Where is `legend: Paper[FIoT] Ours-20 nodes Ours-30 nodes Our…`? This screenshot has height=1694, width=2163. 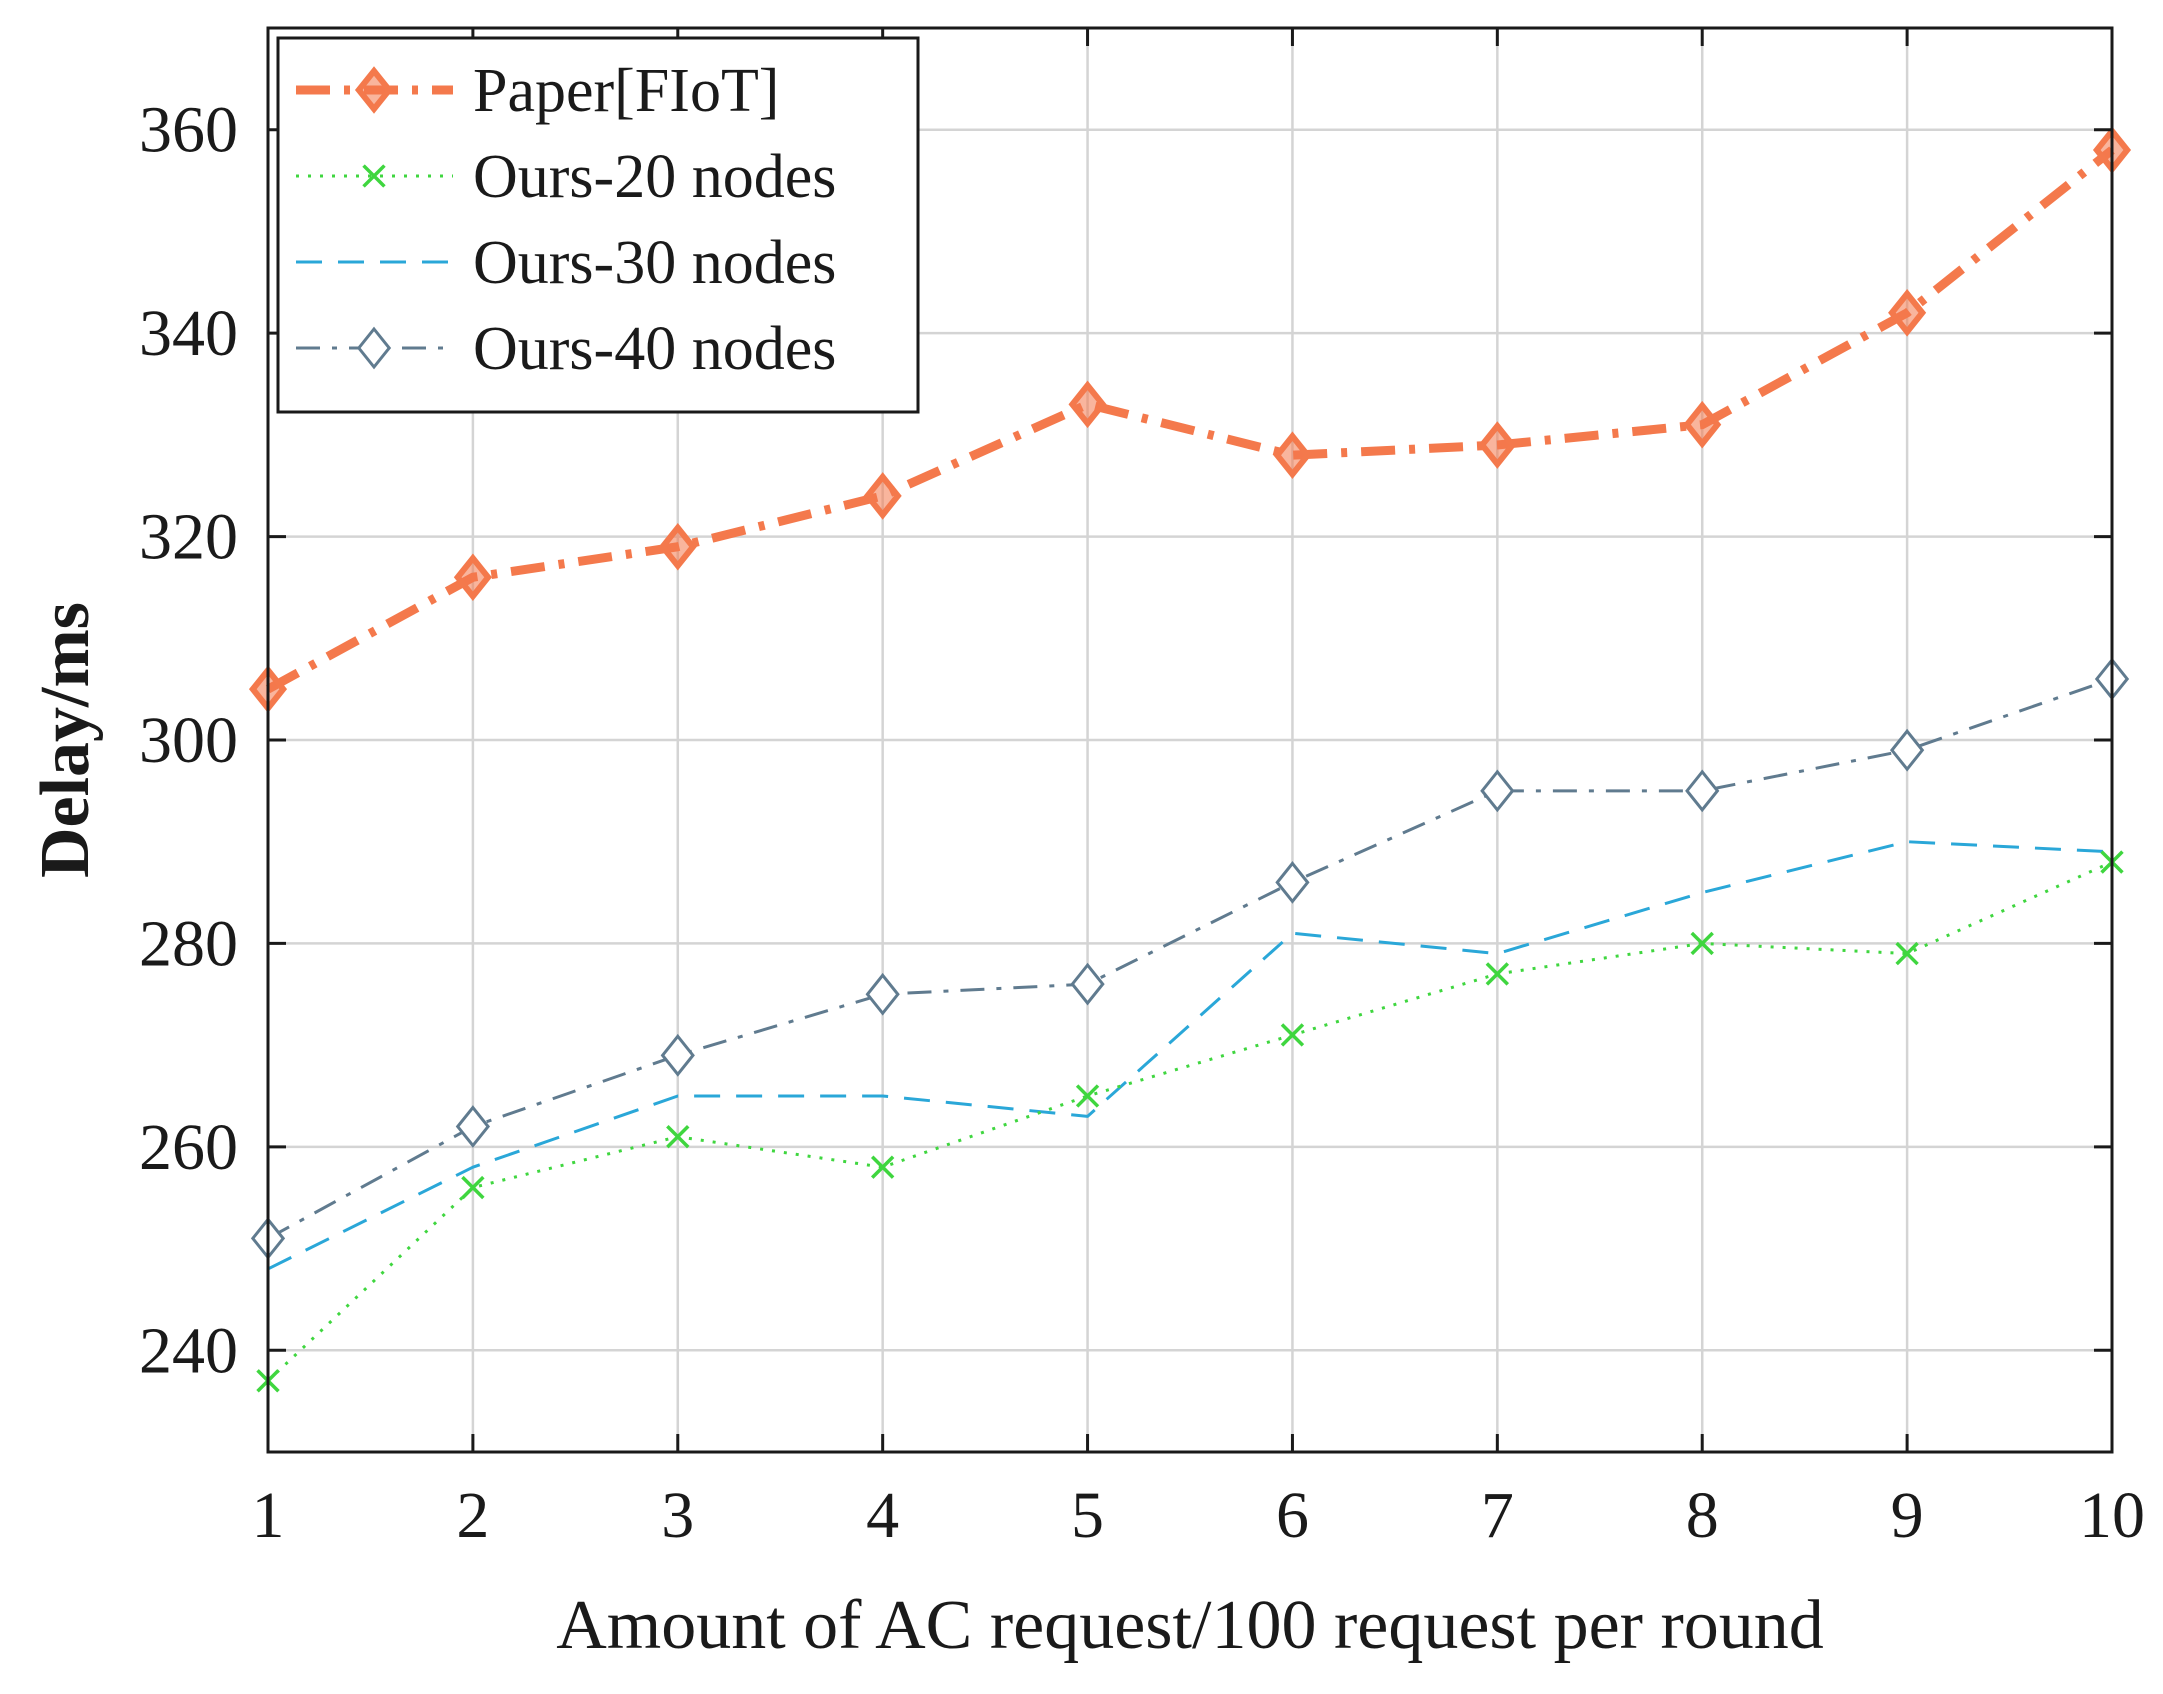 legend: Paper[FIoT] Ours-20 nodes Ours-30 nodes Our… is located at coordinates (598, 225).